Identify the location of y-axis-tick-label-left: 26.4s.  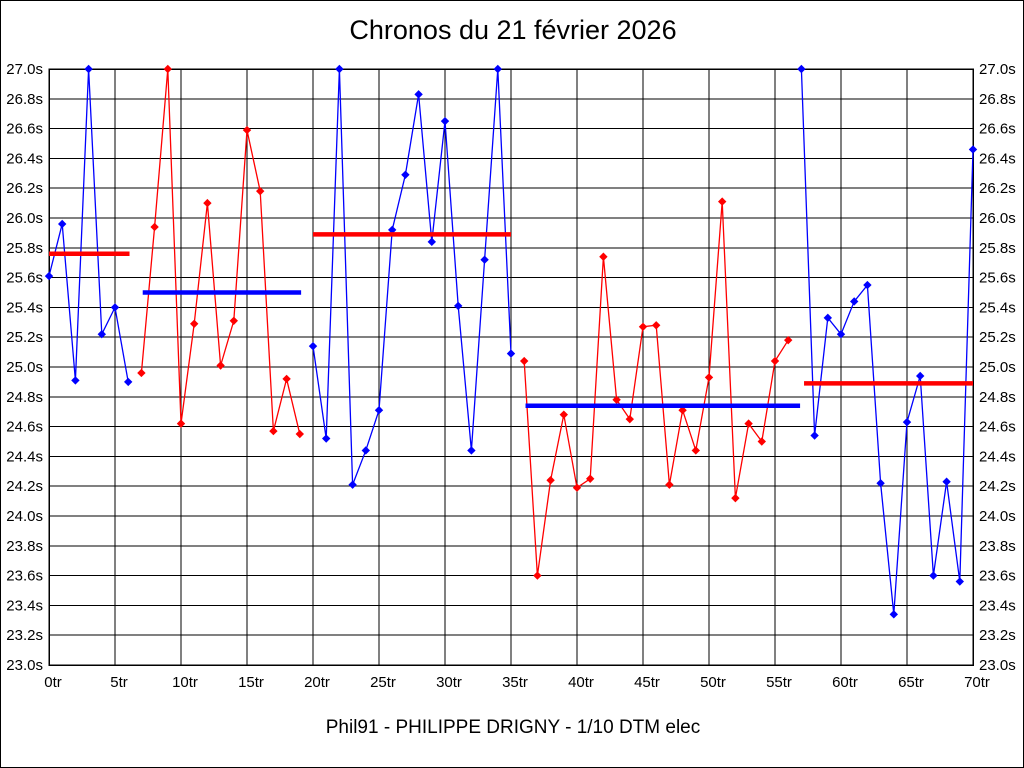
(24, 158).